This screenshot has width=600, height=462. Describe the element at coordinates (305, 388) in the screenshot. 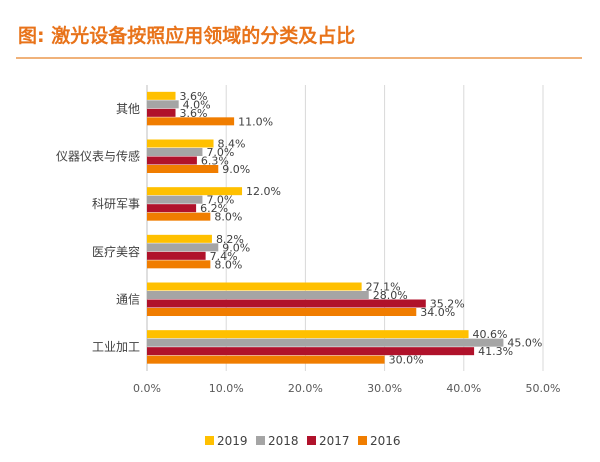

I see `x-tick-label: 20.0%` at that location.